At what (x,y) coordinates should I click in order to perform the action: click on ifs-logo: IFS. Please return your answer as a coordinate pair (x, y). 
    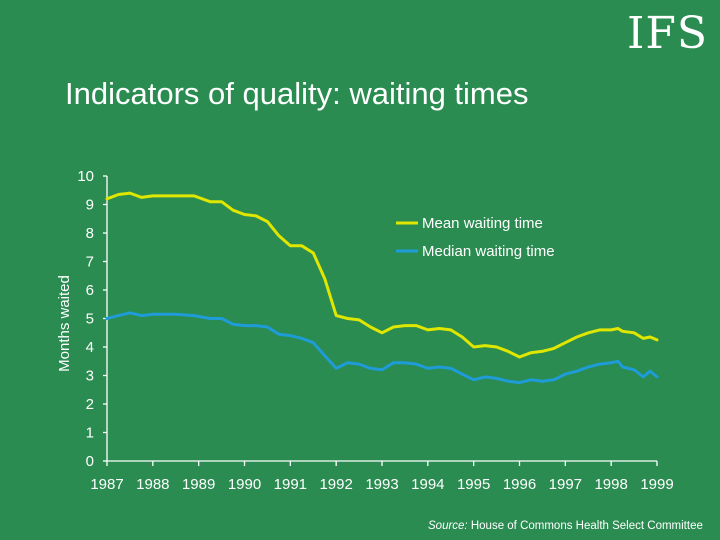
    Looking at the image, I should click on (667, 33).